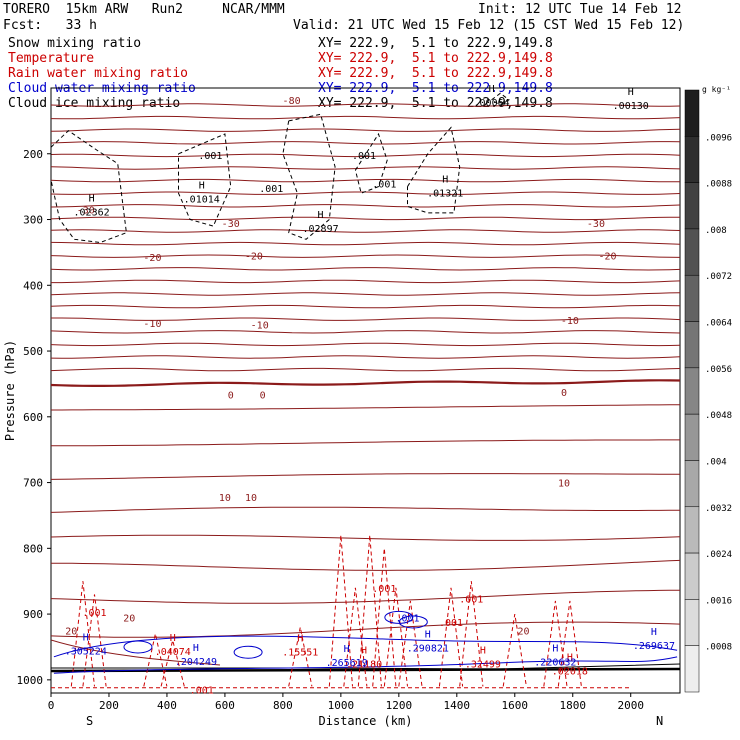 Image resolution: width=740 pixels, height=740 pixels. What do you see at coordinates (718, 138) in the screenshot?
I see `colorbar-tick-label: .0096` at bounding box center [718, 138].